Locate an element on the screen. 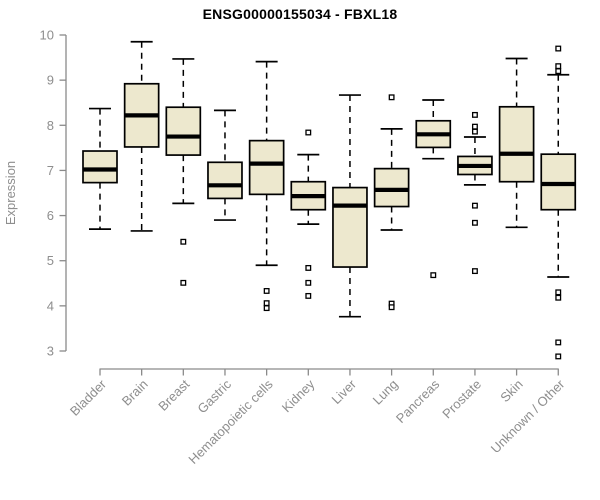  x-tick-label: Liver is located at coordinates (344, 391).